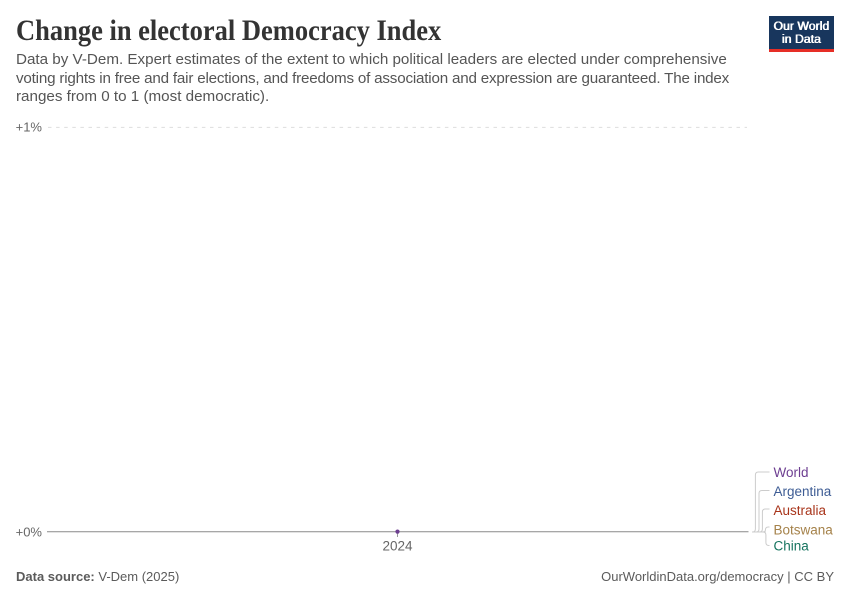 The width and height of the screenshot is (850, 600). What do you see at coordinates (29, 127) in the screenshot?
I see `svg-text: +1%` at bounding box center [29, 127].